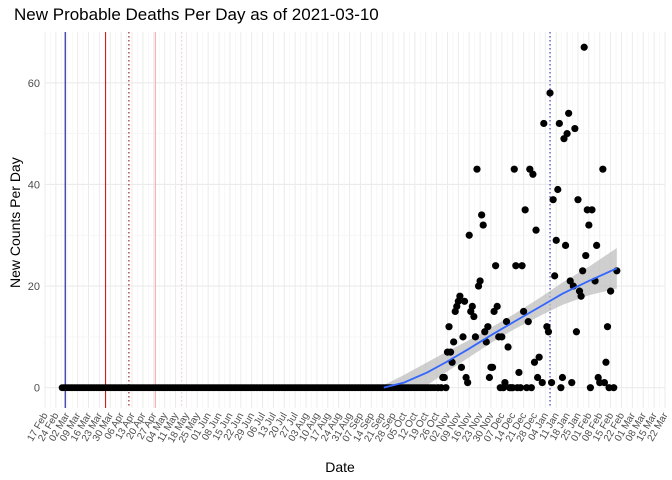  I want to click on trend-line-path, so click(500, 328).